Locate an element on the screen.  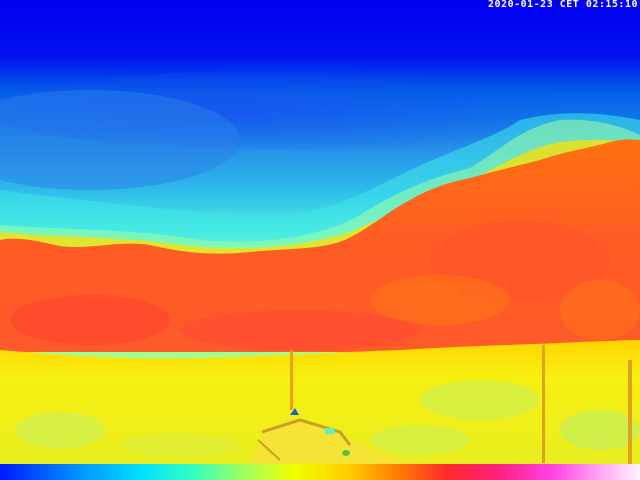
thermal-color-scale-icon is located at coordinates (320, 472).